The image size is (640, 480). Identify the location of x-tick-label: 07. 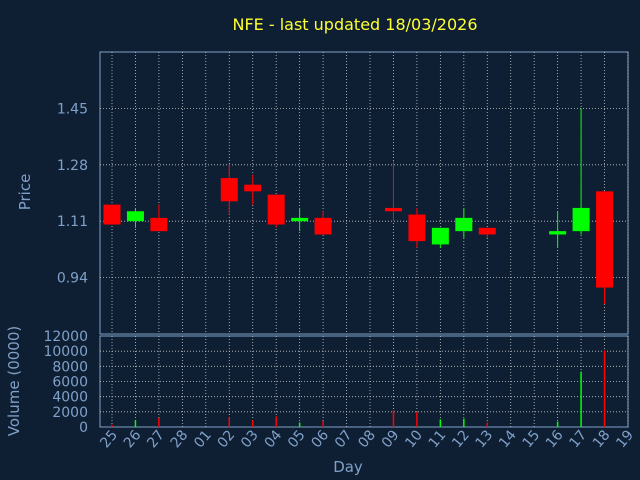
(344, 439).